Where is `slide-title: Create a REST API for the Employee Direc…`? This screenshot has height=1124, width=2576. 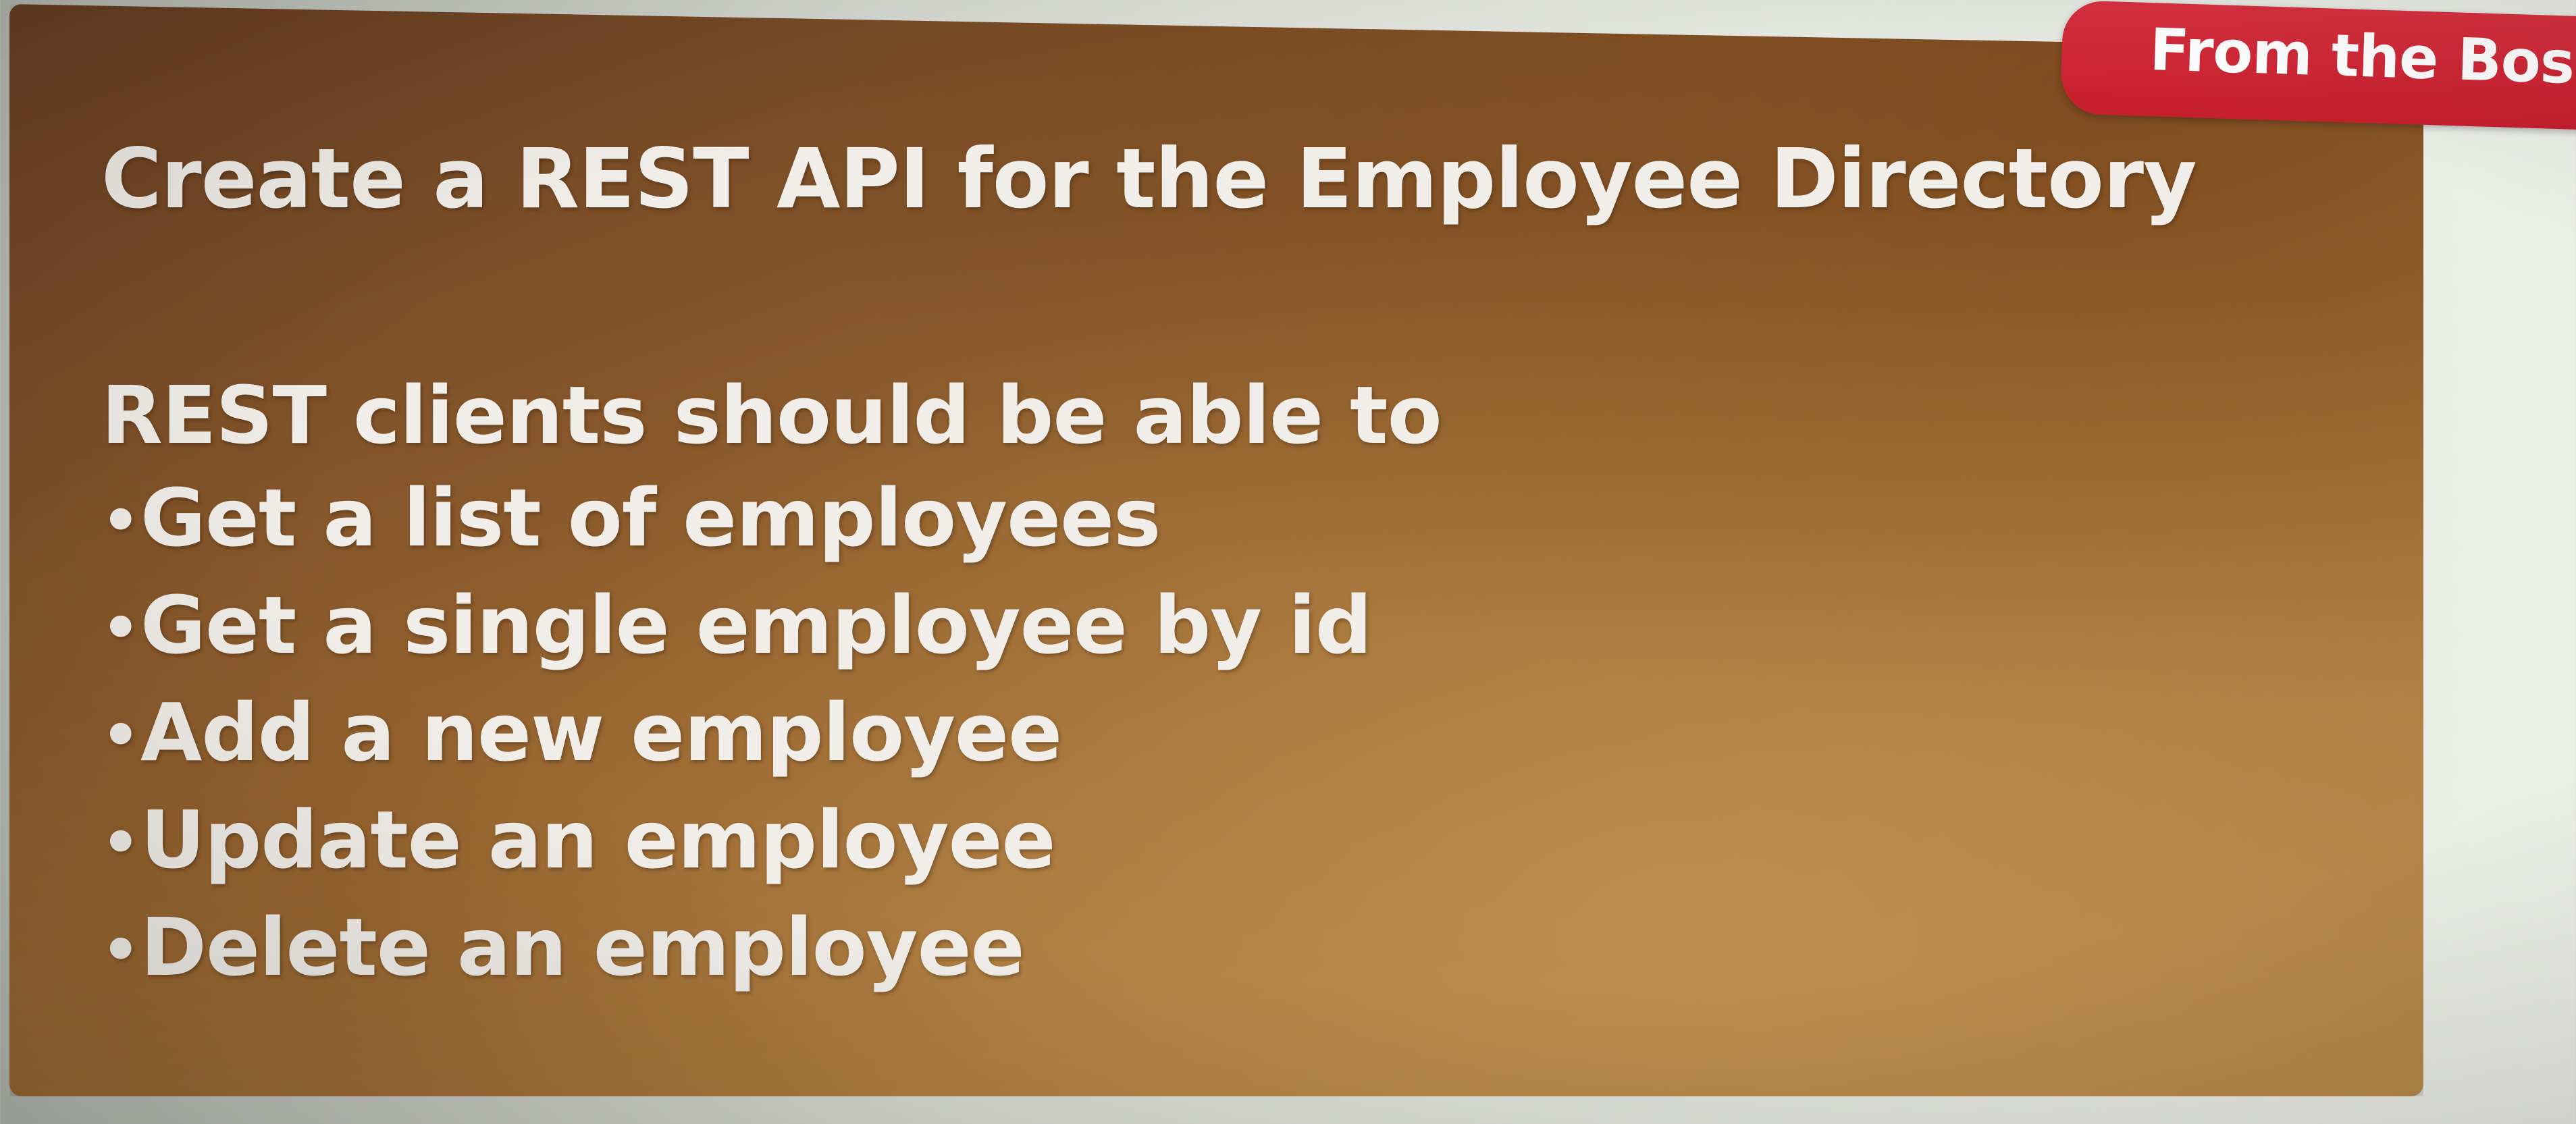
slide-title: Create a REST API for the Employee Direc… is located at coordinates (1149, 179).